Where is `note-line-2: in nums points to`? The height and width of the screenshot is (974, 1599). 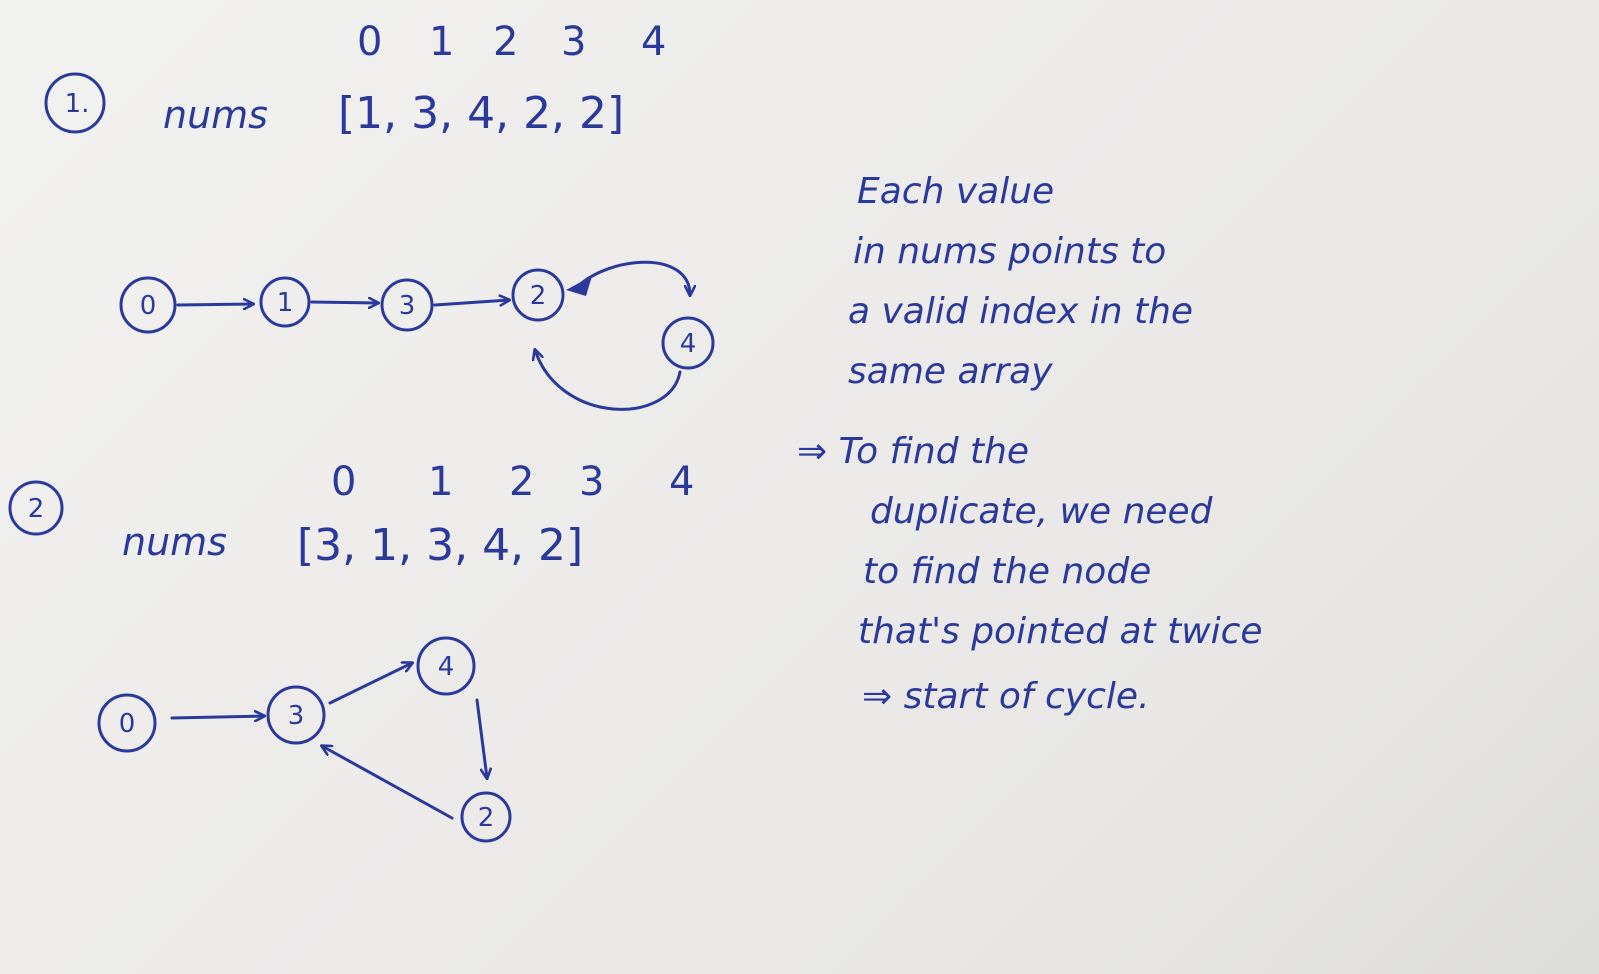
note-line-2: in nums points to is located at coordinates (1009, 251).